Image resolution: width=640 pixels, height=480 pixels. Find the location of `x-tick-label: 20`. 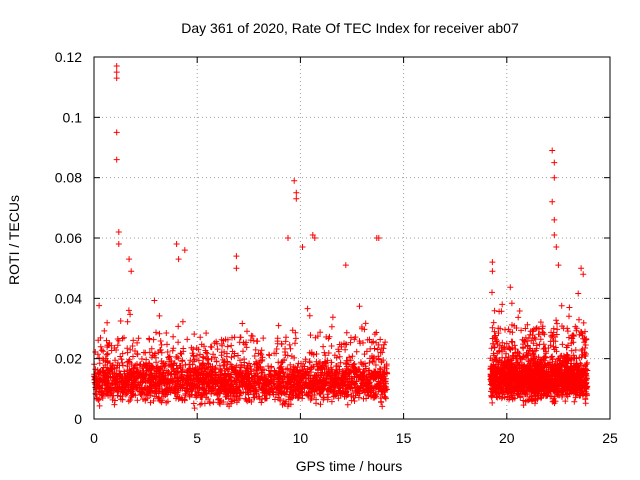

x-tick-label: 20 is located at coordinates (507, 438).